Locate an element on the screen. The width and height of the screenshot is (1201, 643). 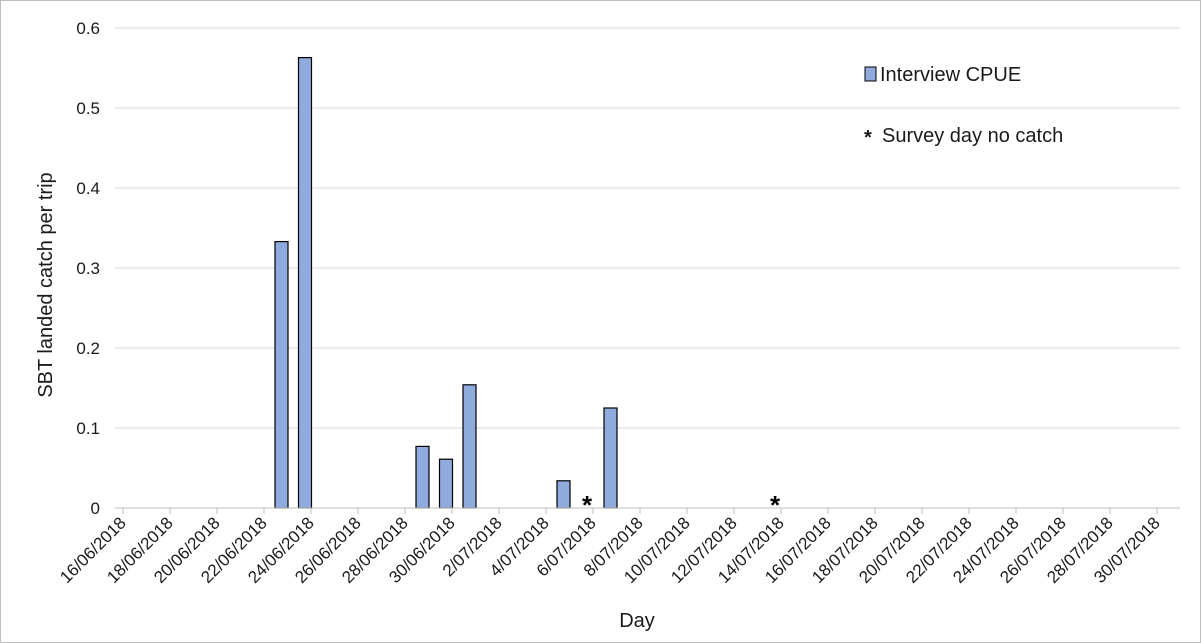
y-tick-label: 0.6 is located at coordinates (88, 28).